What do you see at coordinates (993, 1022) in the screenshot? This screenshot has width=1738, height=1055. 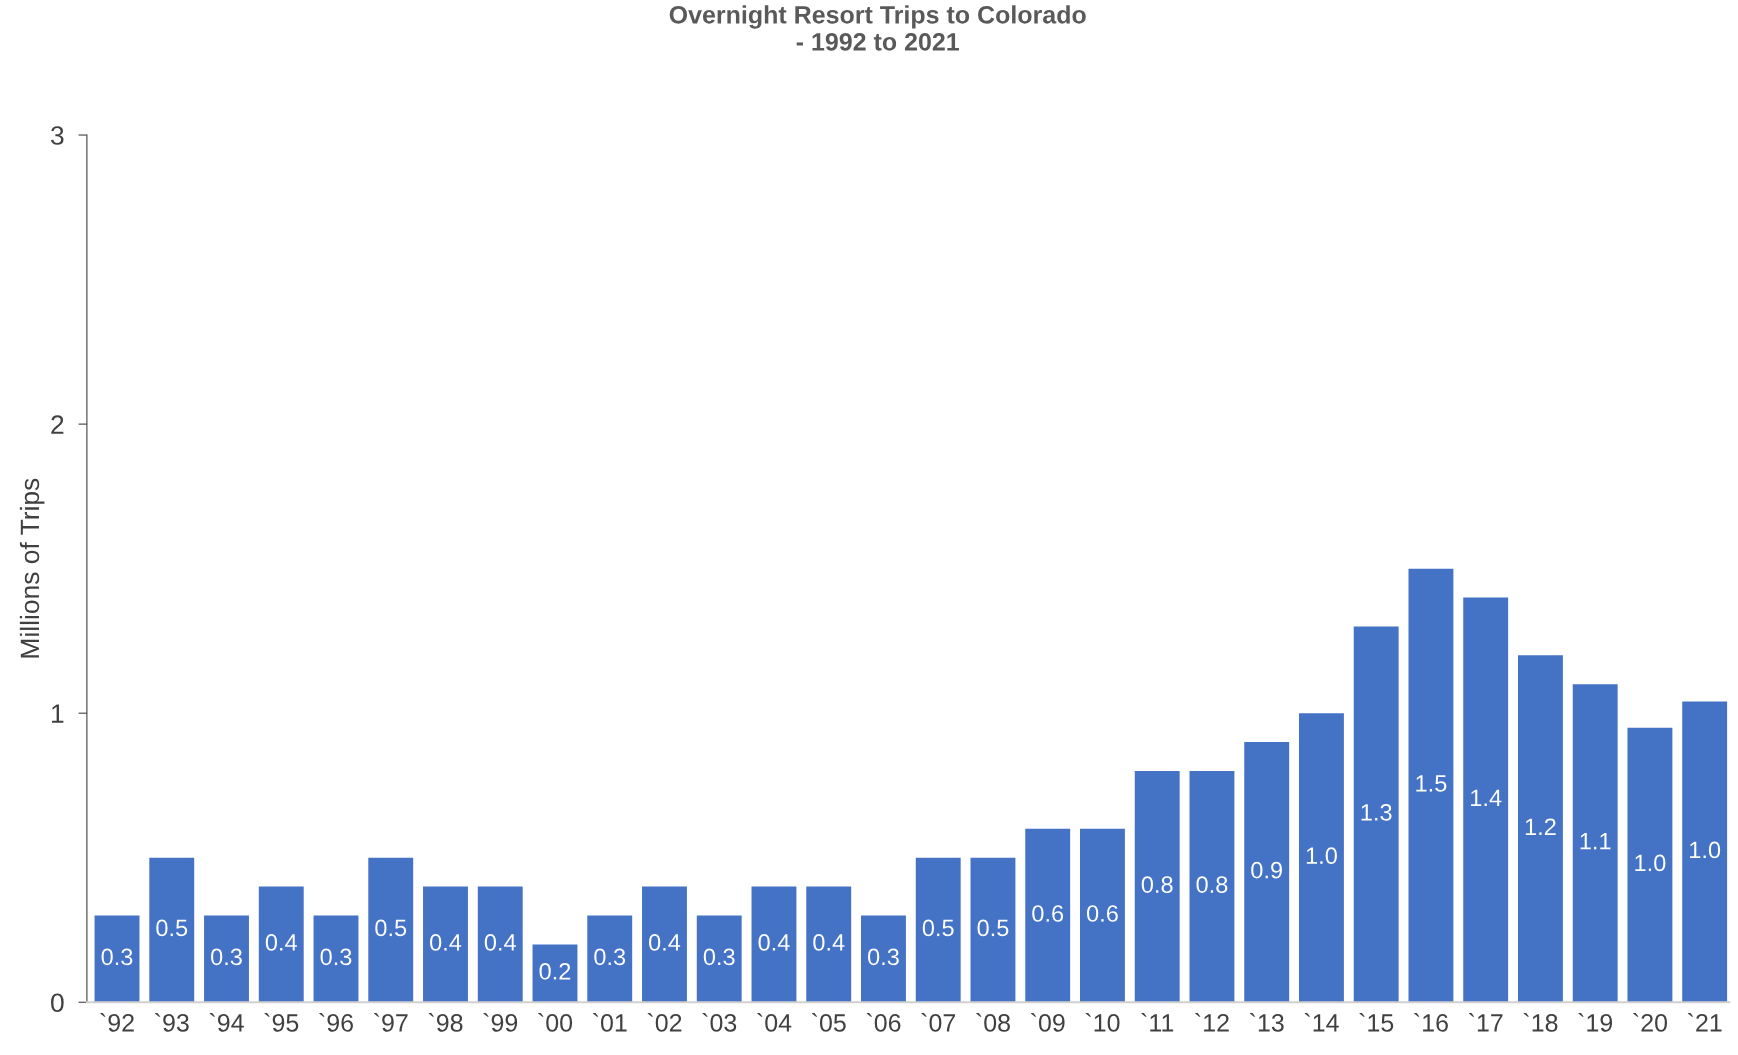 I see `x-tick-label: `08` at bounding box center [993, 1022].